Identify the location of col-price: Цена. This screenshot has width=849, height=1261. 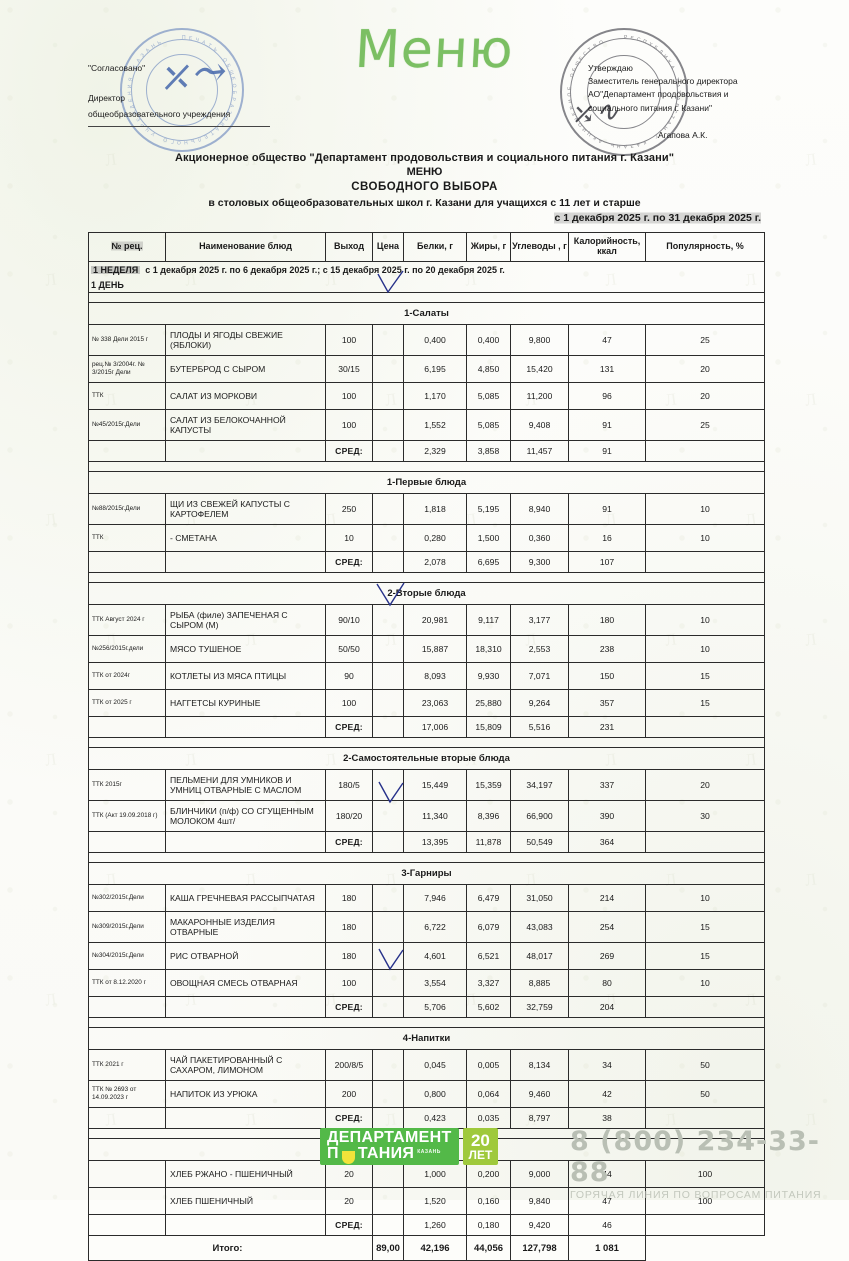
(388, 247).